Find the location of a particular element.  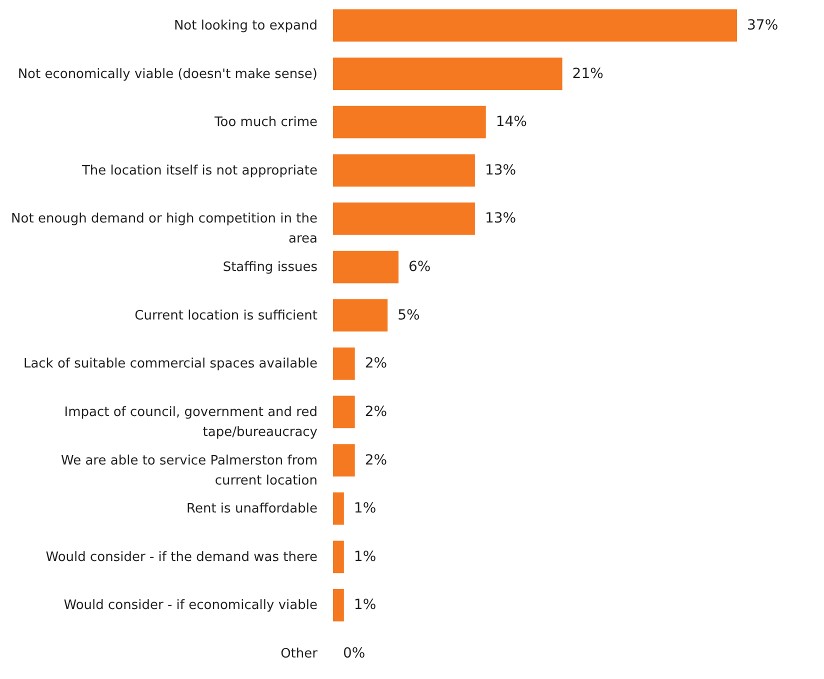

y-tick-label: Not economically viable (doesn't make sense) is located at coordinates (168, 74).